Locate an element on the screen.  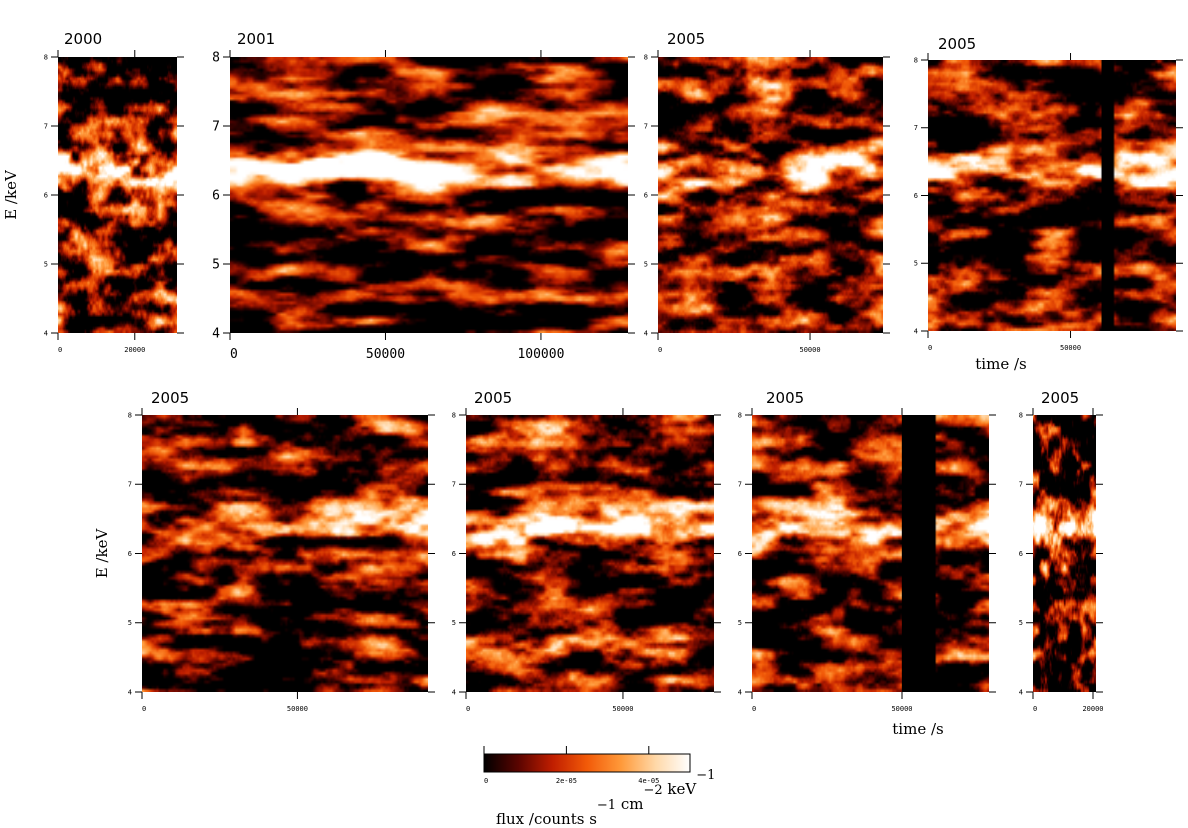
colorbar-tick-label: 0 is located at coordinates (486, 781).